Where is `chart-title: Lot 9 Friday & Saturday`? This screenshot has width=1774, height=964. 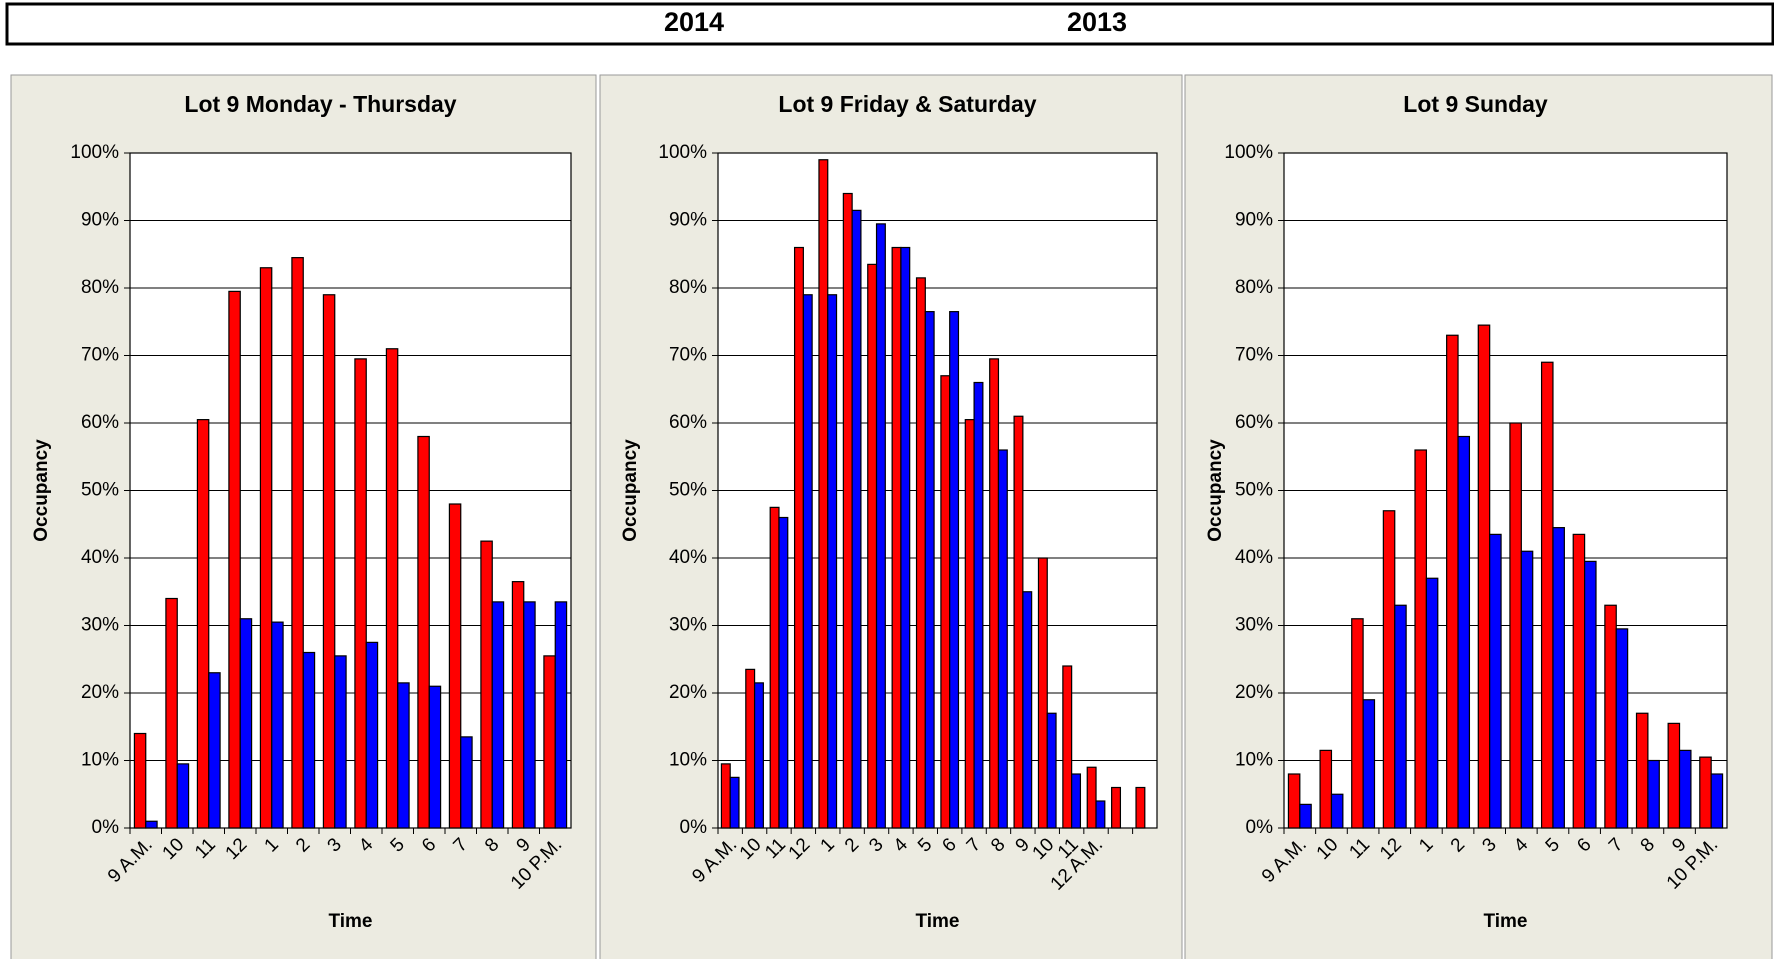 chart-title: Lot 9 Friday & Saturday is located at coordinates (907, 104).